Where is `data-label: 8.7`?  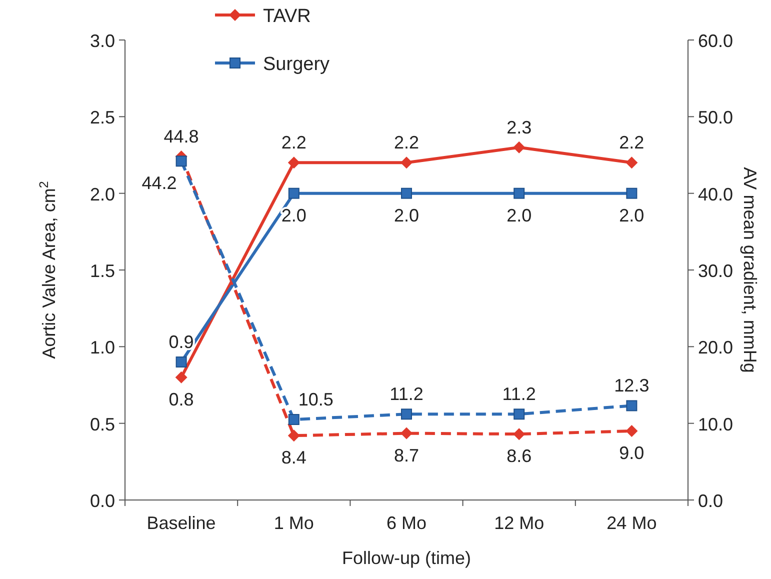
data-label: 8.7 is located at coordinates (407, 455).